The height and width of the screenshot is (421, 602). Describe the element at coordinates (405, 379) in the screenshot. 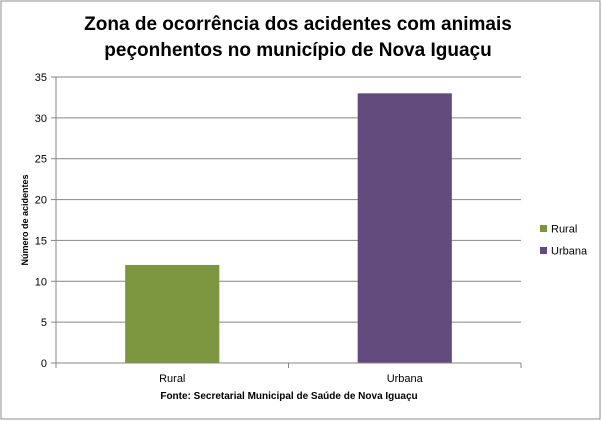

I see `x-tick-label: Urbana` at that location.